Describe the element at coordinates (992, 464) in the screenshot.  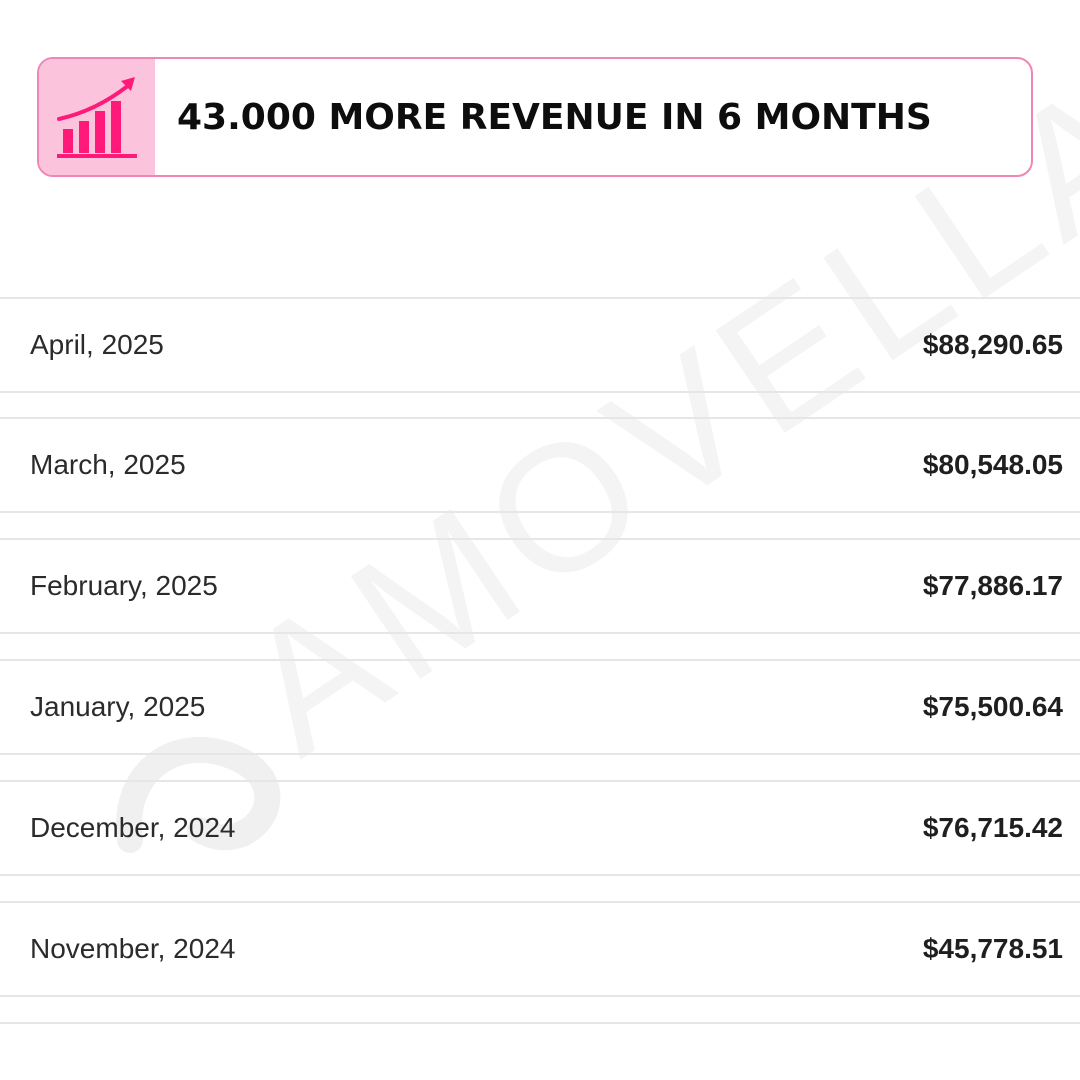
I see `row-amount: $80,548.05` at that location.